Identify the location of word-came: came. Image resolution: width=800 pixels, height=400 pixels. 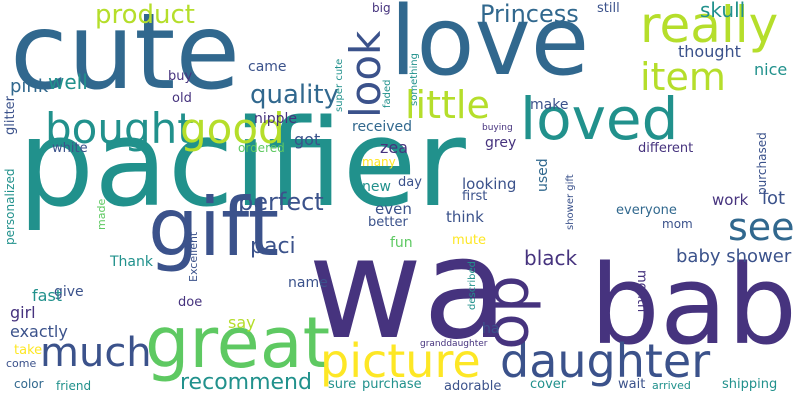
(267, 67).